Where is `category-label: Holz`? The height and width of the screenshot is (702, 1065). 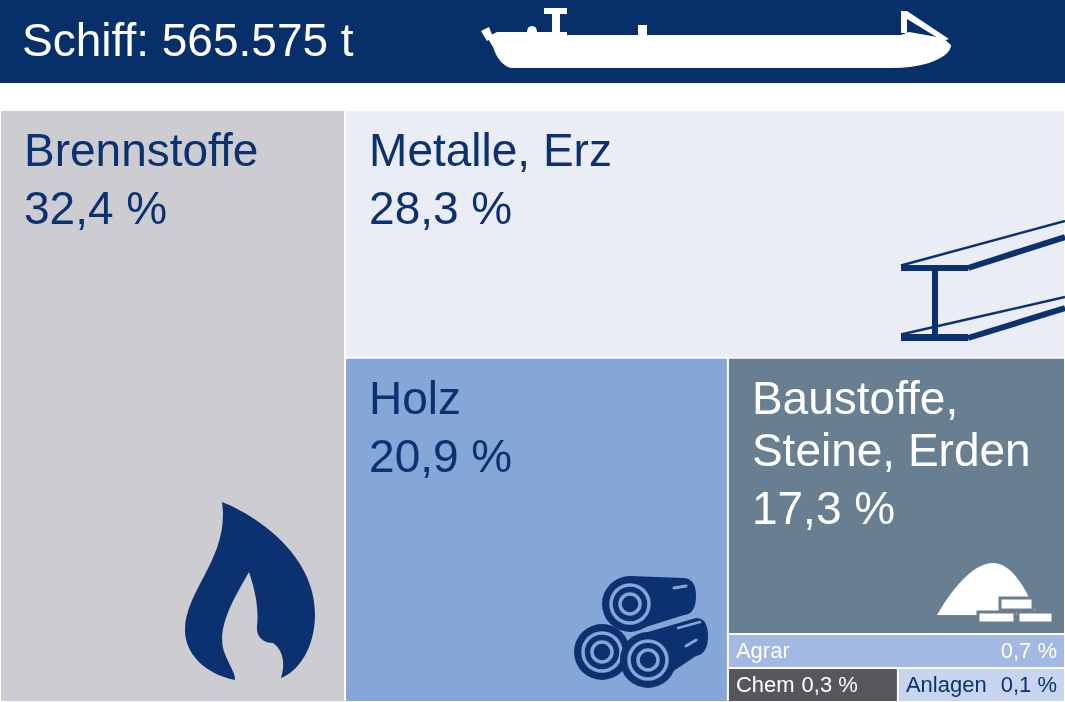
category-label: Holz is located at coordinates (415, 397).